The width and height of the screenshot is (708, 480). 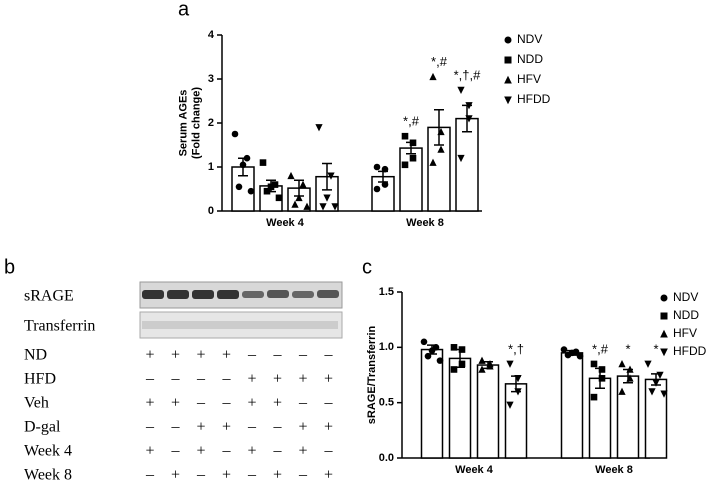 I want to click on blot-image, so click(x=241, y=310).